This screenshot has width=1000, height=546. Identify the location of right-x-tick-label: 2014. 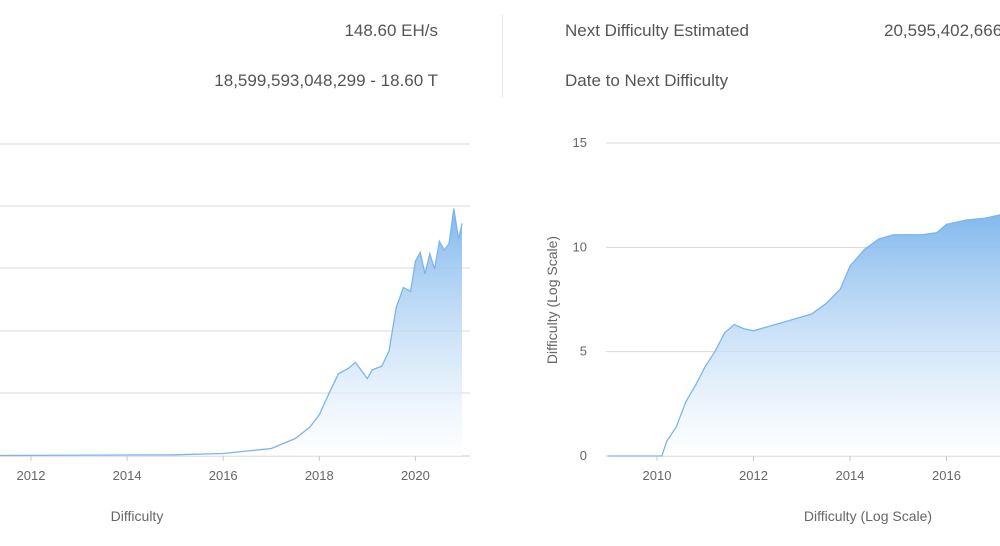
(850, 475).